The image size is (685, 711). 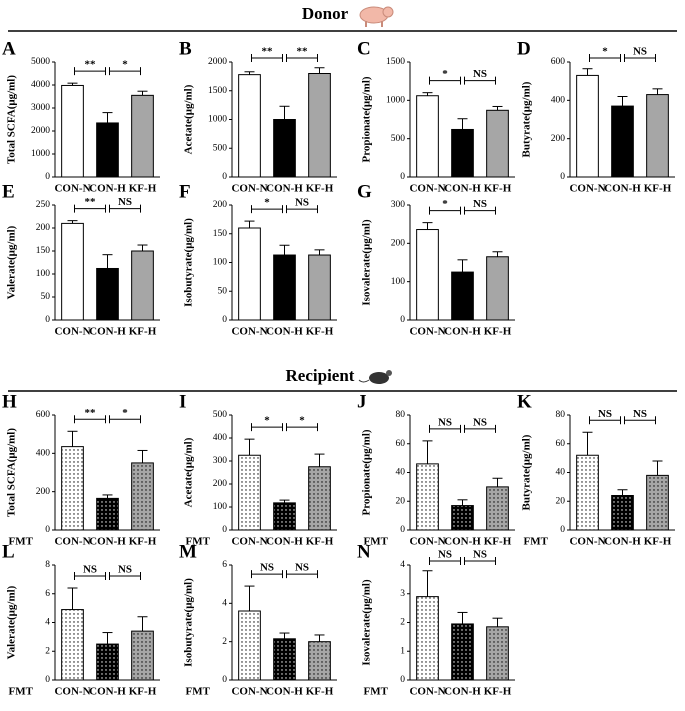 I want to click on panel-label: K, so click(x=524, y=401).